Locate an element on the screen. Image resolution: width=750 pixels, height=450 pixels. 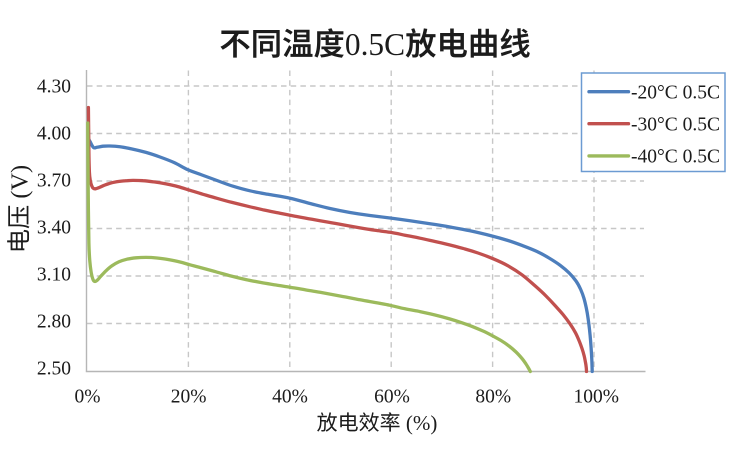
svg-text: 60% is located at coordinates (392, 397).